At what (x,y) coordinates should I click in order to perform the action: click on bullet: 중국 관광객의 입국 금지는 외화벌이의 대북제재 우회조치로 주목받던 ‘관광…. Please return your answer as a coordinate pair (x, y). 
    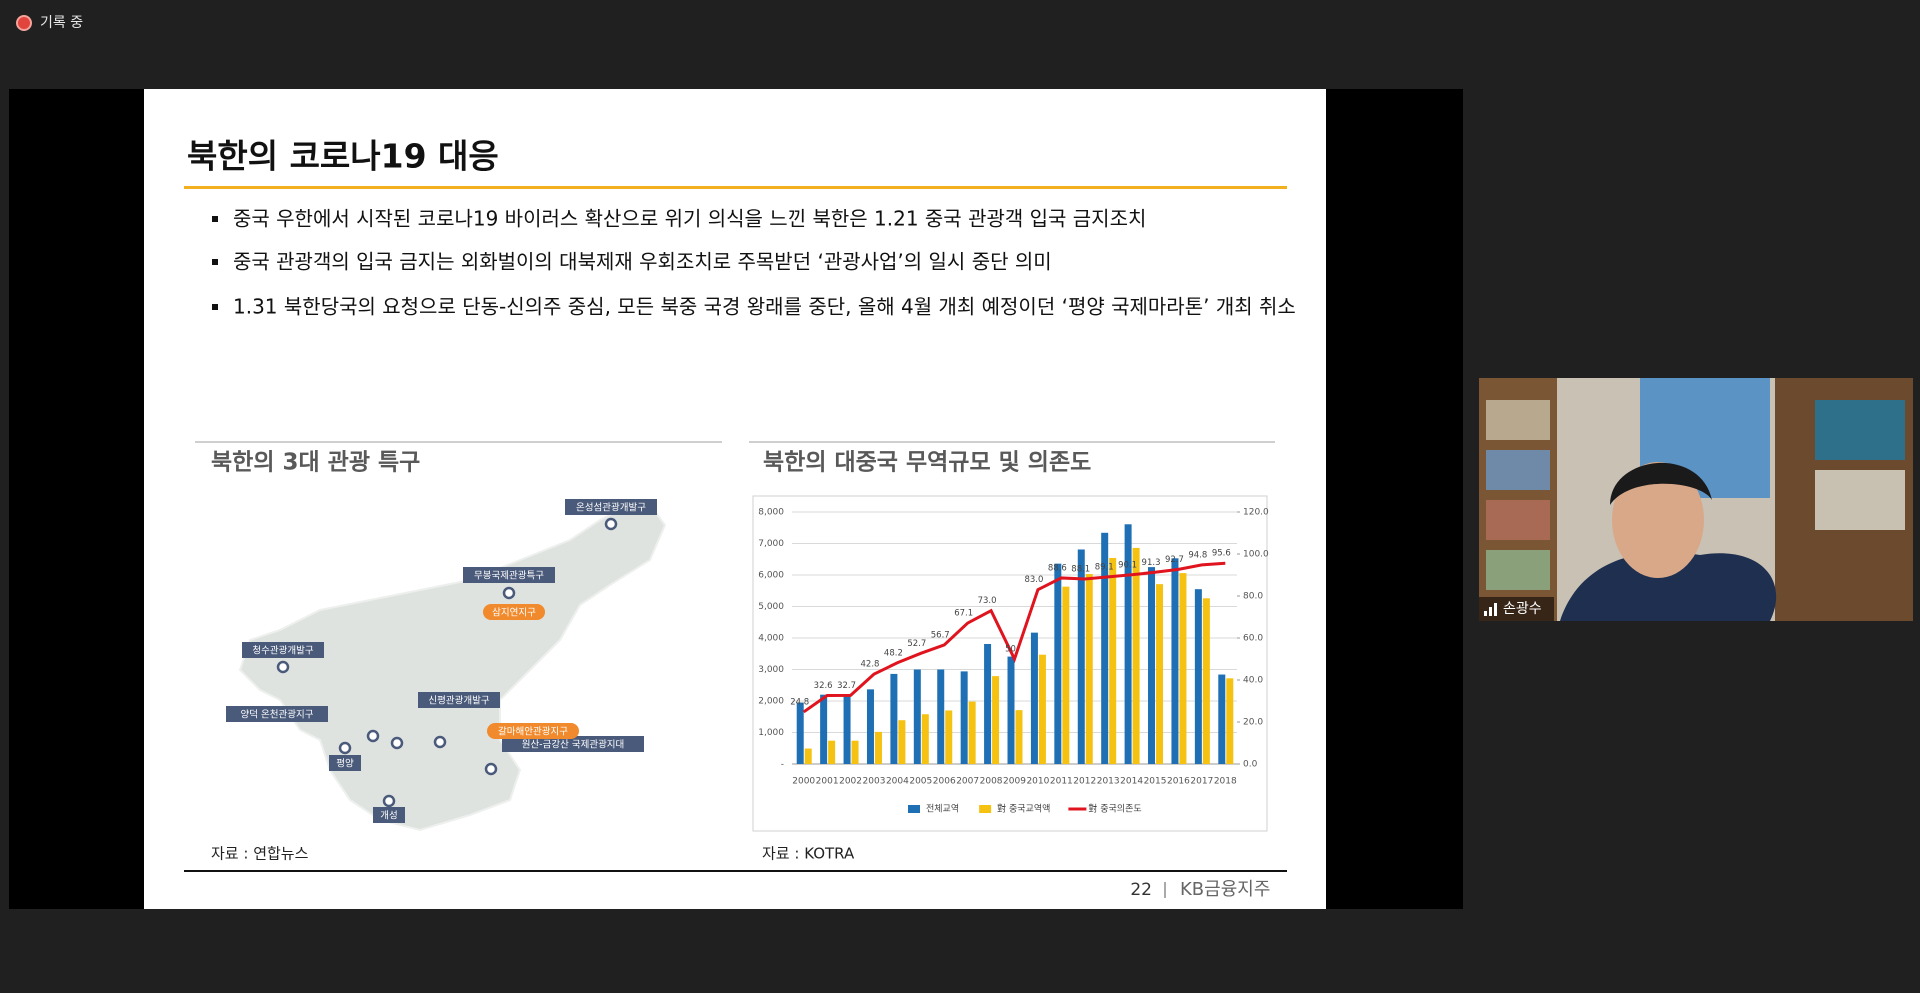
    Looking at the image, I should click on (642, 262).